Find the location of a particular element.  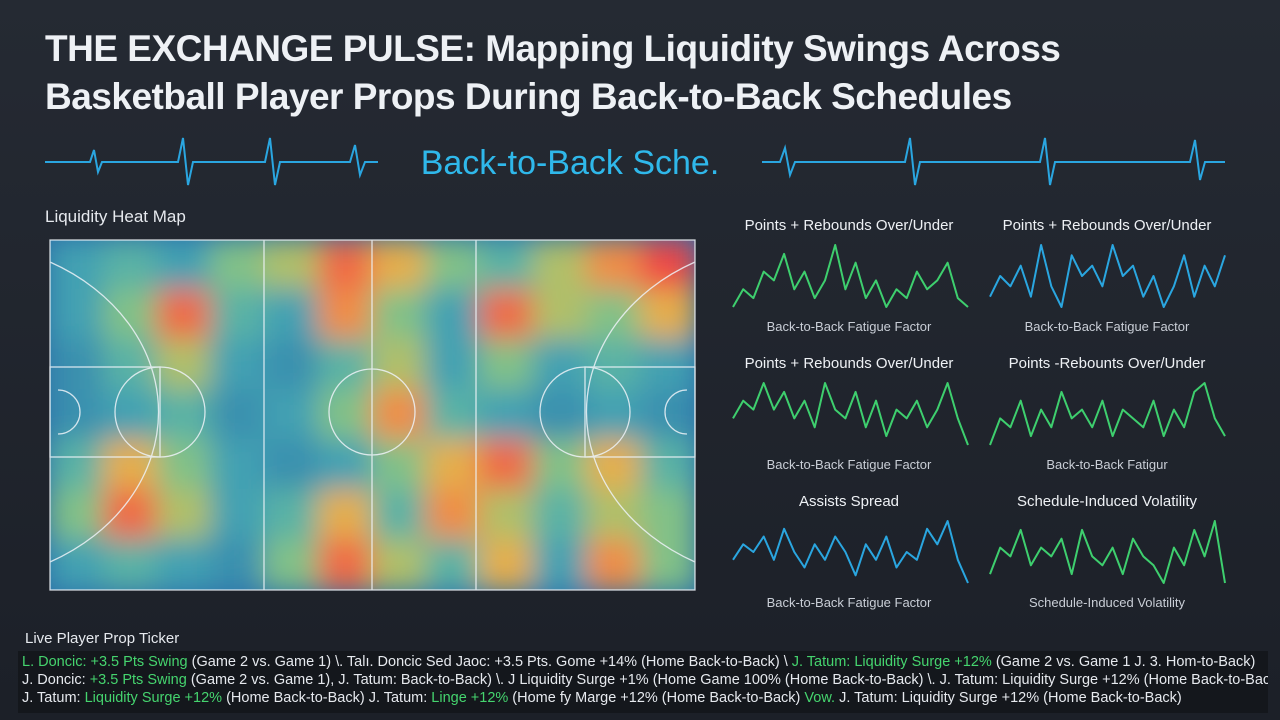

panel-caption: Back-to-Back Fatigur is located at coordinates (1107, 464).